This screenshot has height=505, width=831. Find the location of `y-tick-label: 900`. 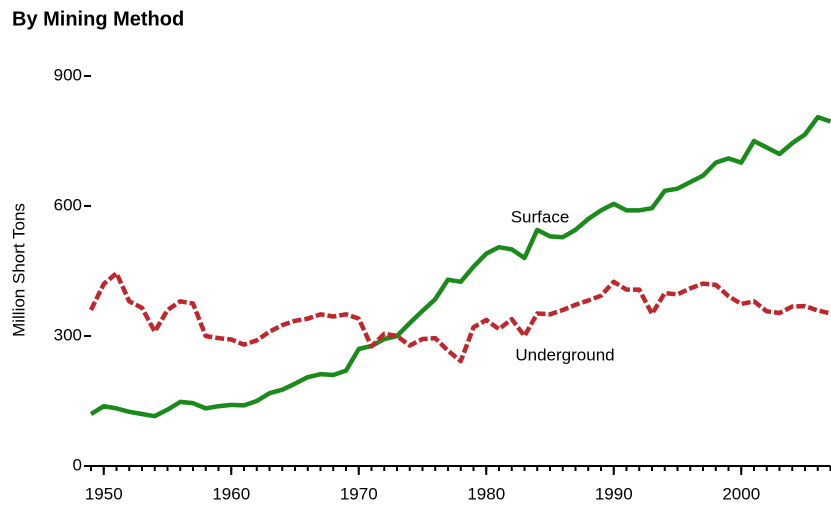

y-tick-label: 900 is located at coordinates (68, 74).